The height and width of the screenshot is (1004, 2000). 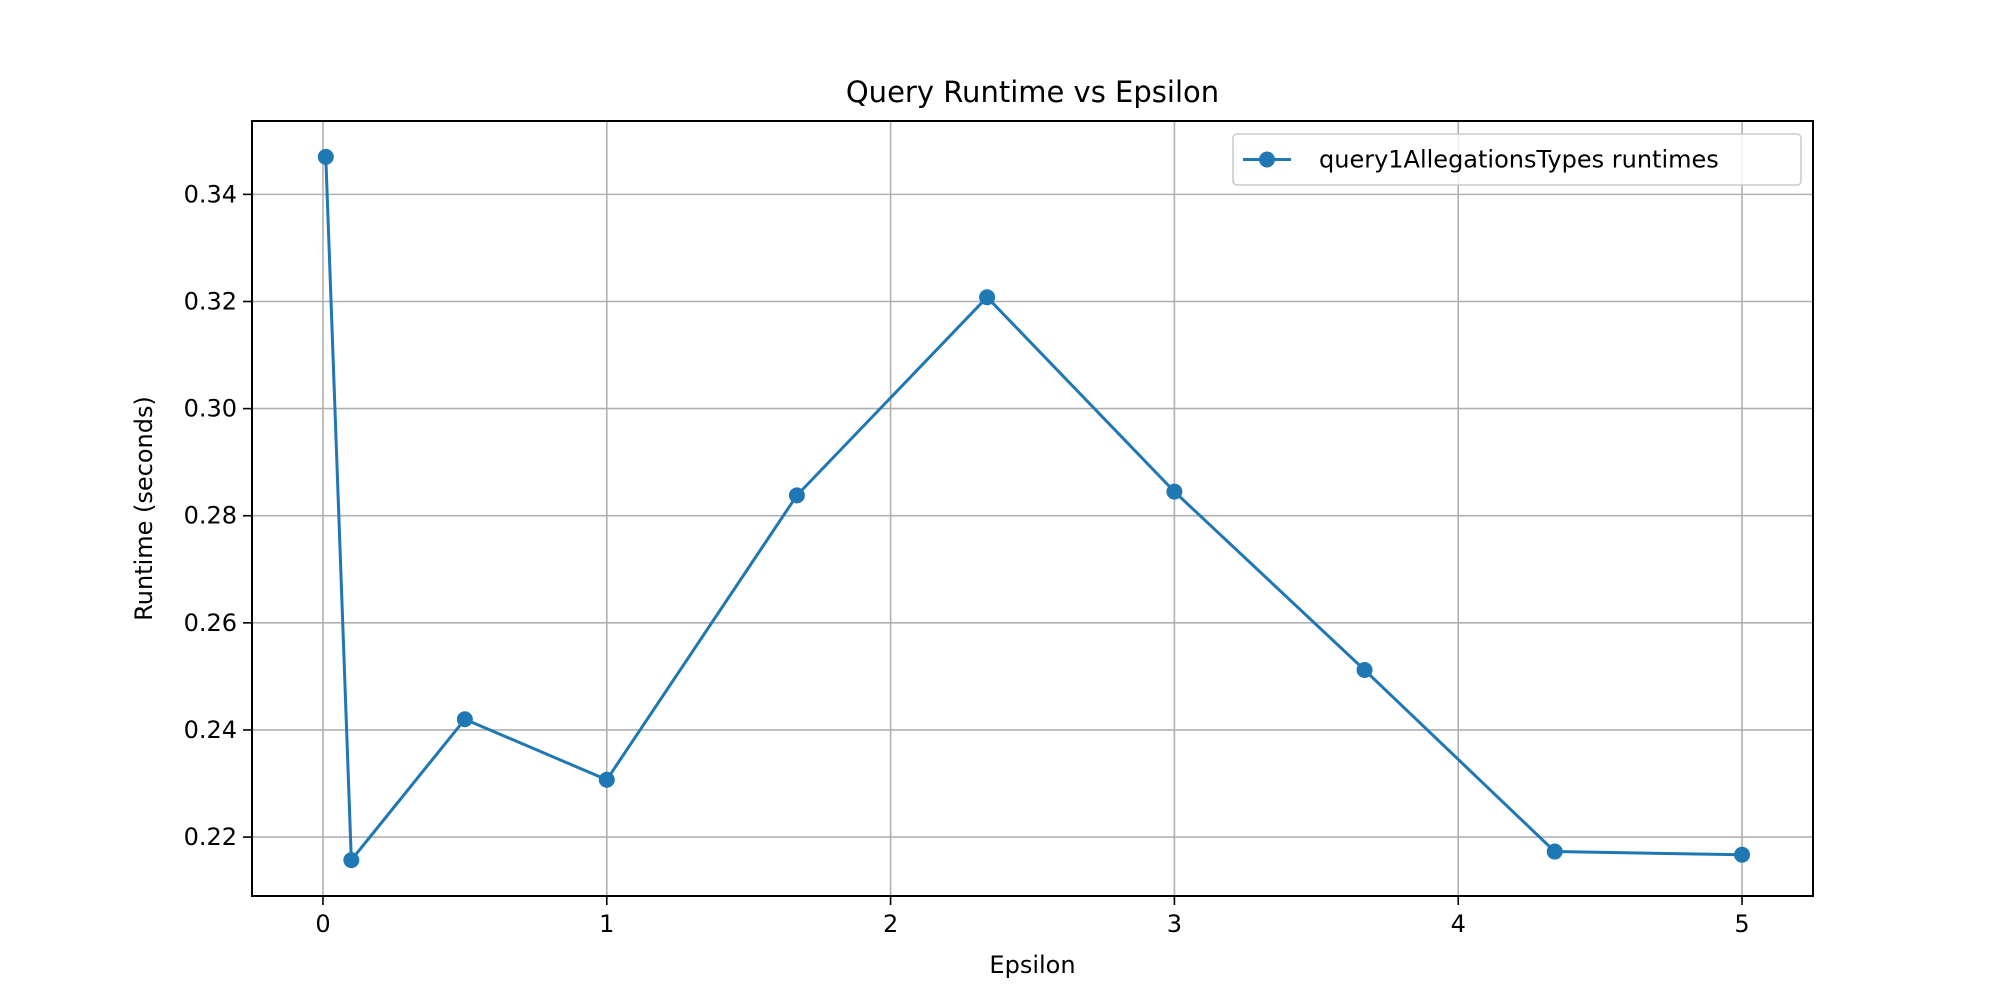 What do you see at coordinates (210, 837) in the screenshot?
I see `y-tick-label: 0.22` at bounding box center [210, 837].